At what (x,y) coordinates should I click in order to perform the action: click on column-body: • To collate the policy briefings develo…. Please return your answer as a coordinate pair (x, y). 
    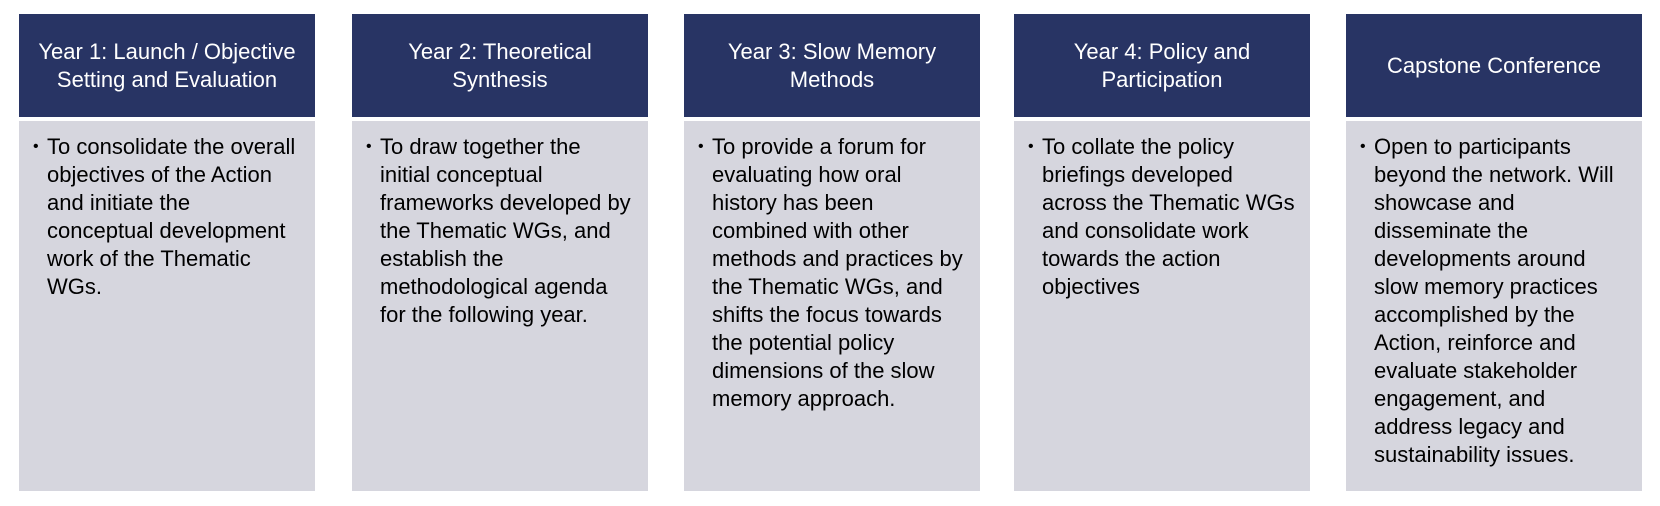
    Looking at the image, I should click on (1162, 306).